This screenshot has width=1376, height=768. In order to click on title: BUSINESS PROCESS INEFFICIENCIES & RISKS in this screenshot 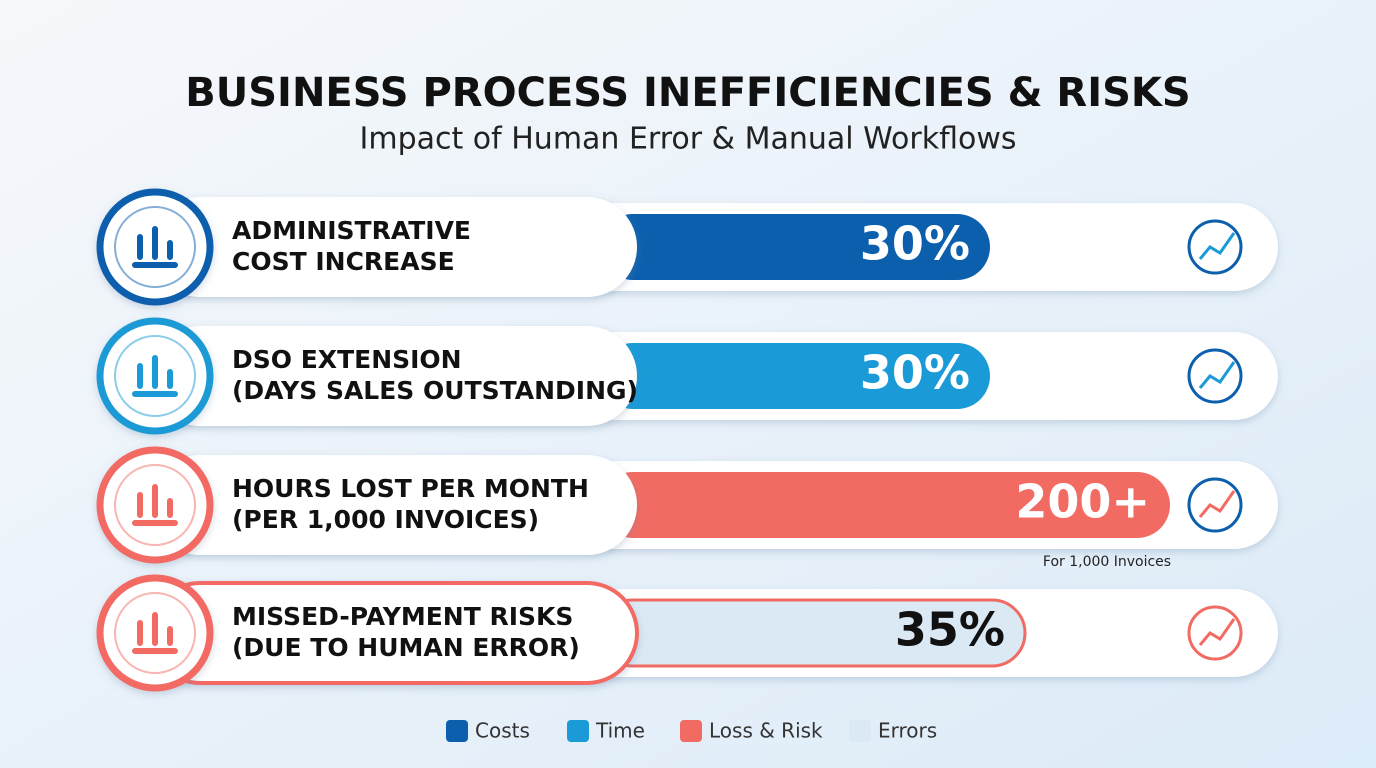, I will do `click(687, 93)`.